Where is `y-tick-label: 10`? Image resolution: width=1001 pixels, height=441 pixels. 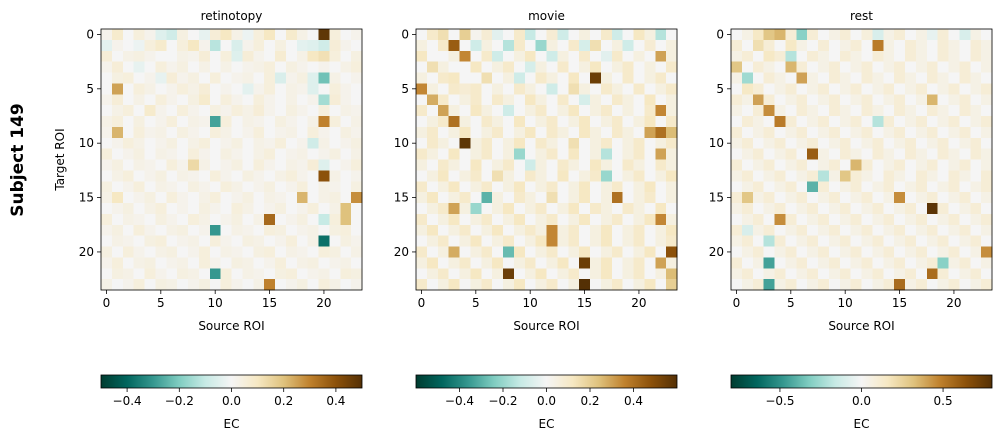
y-tick-label: 10 is located at coordinates (716, 143).